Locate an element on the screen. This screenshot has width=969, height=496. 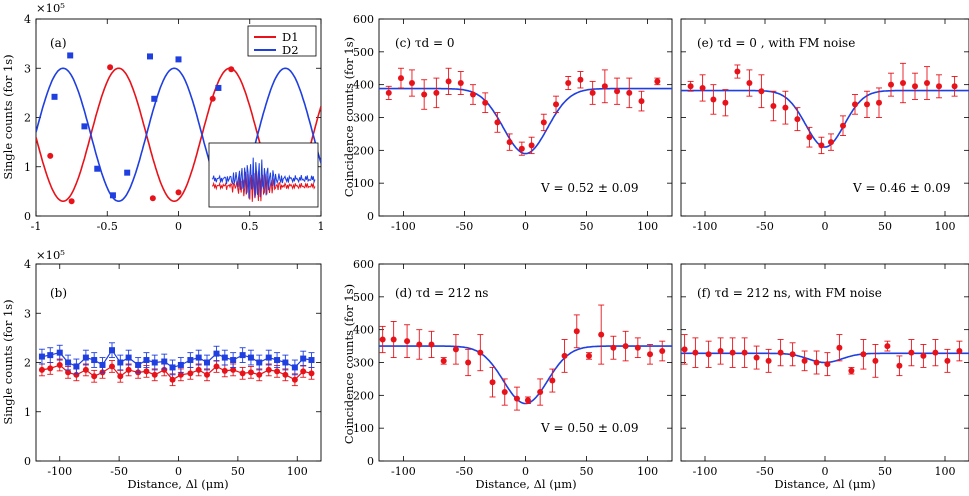
x-tick-label: 0.5 is located at coordinates (250, 226).